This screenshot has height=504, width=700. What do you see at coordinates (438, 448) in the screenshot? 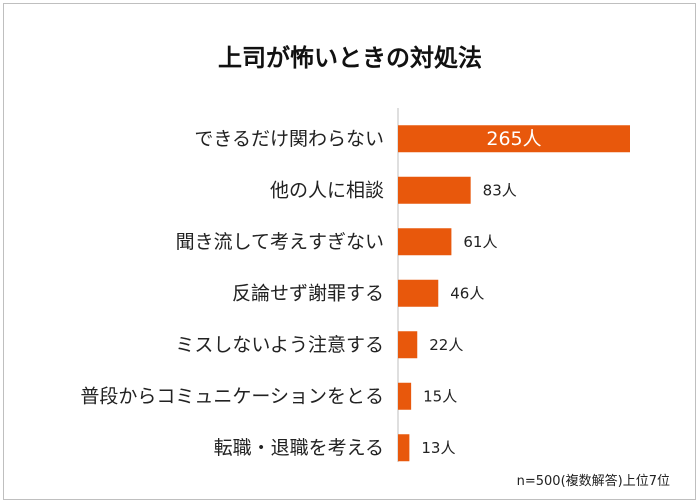
I see `data-label: 13人` at bounding box center [438, 448].